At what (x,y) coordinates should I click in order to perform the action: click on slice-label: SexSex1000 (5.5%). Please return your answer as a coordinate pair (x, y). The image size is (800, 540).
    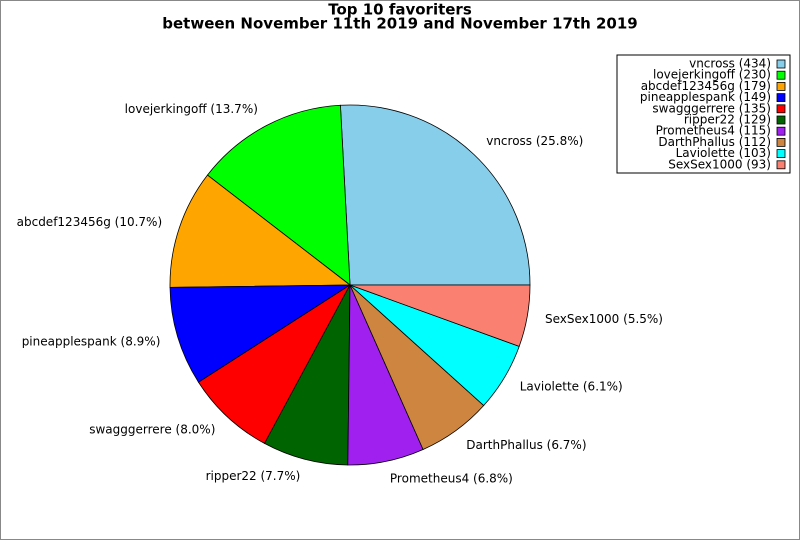
    Looking at the image, I should click on (604, 319).